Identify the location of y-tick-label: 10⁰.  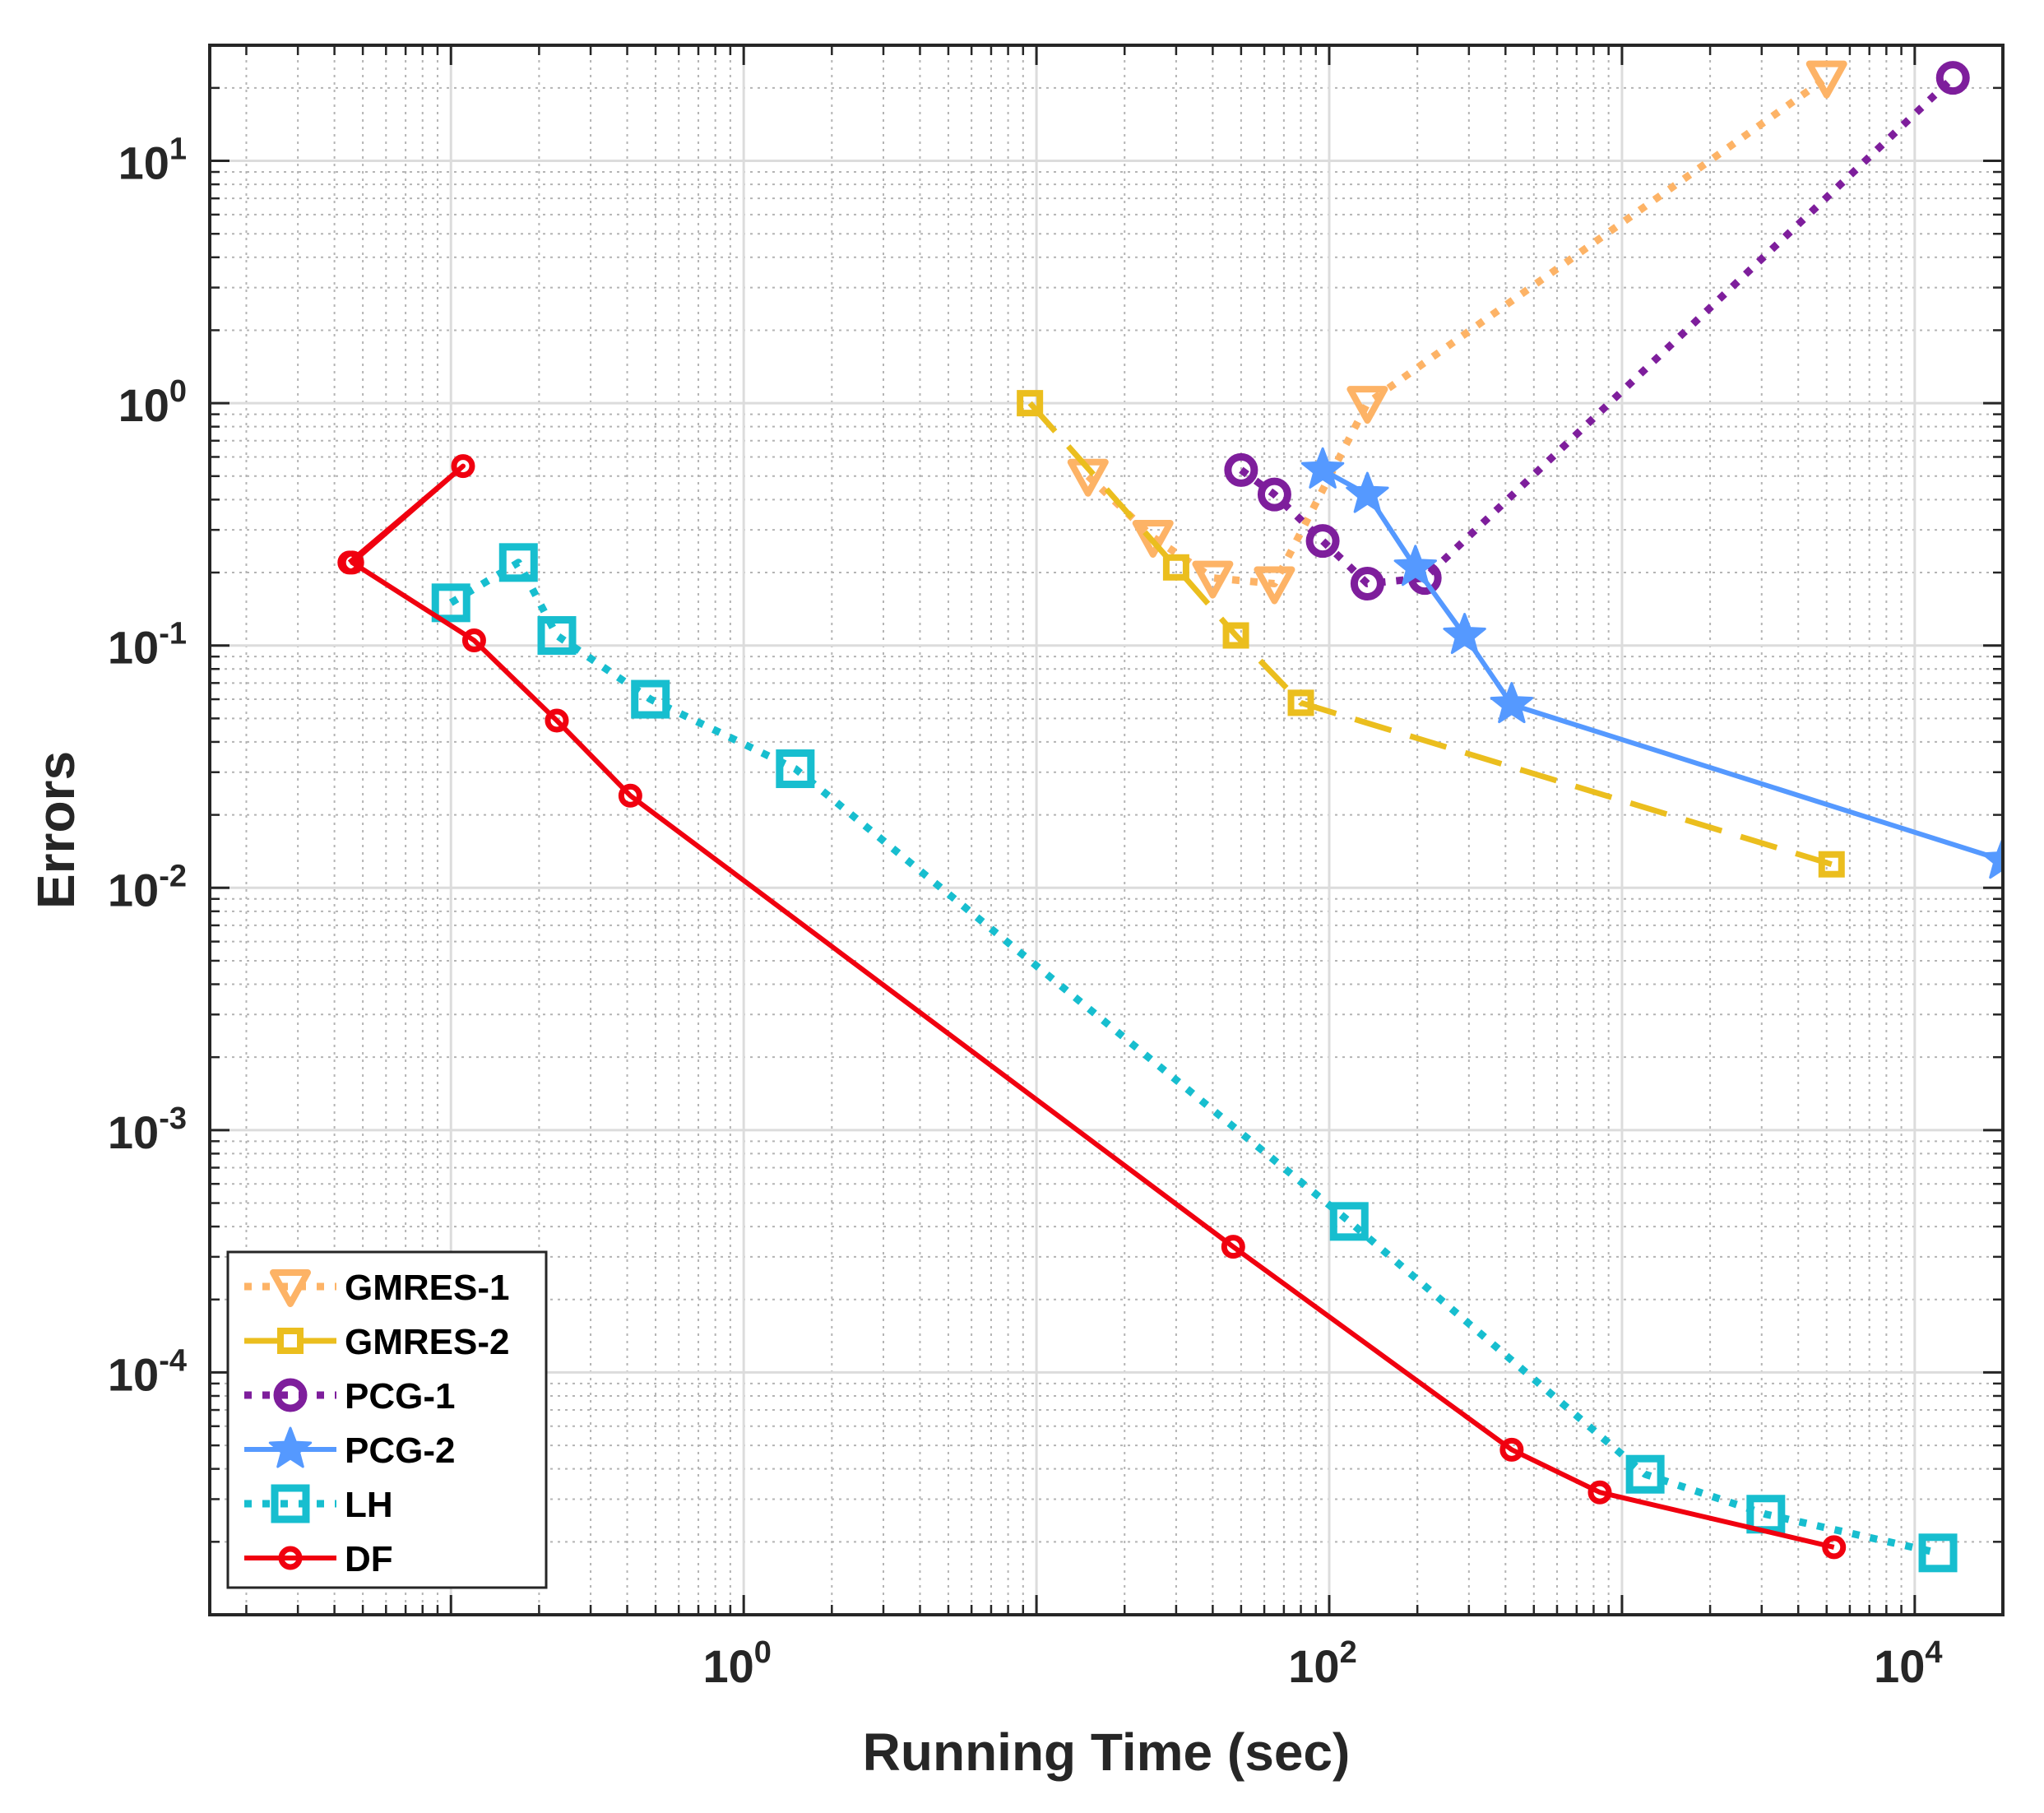
(152, 402).